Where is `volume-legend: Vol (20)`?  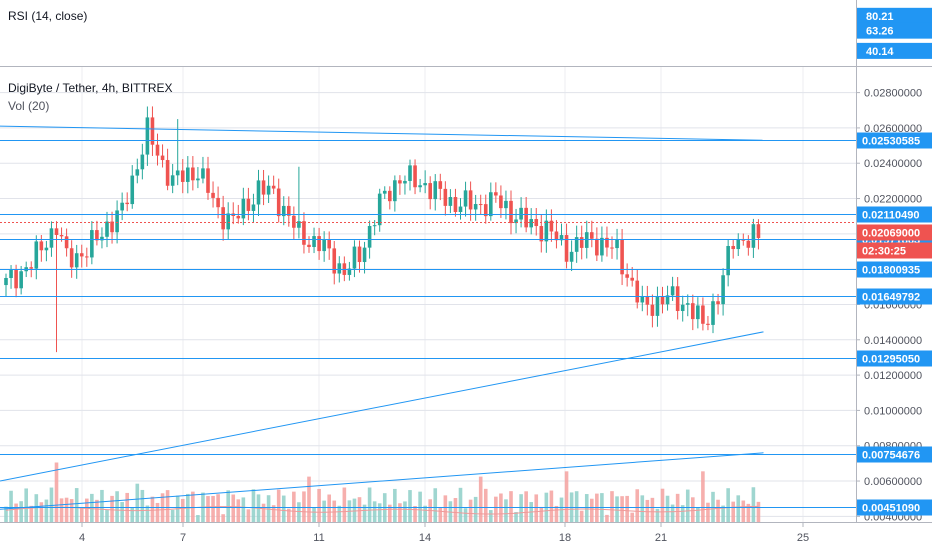
volume-legend: Vol (20) is located at coordinates (29, 106).